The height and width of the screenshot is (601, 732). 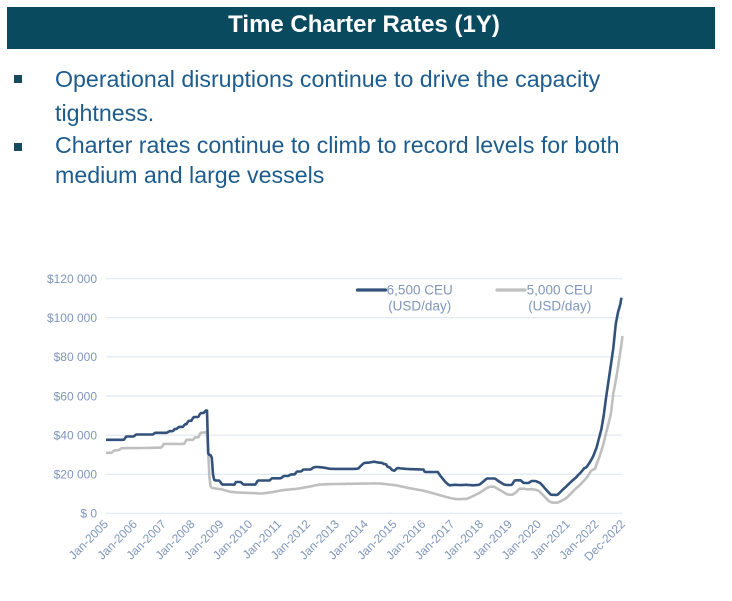 What do you see at coordinates (76, 475) in the screenshot?
I see `svg-text: $20 000` at bounding box center [76, 475].